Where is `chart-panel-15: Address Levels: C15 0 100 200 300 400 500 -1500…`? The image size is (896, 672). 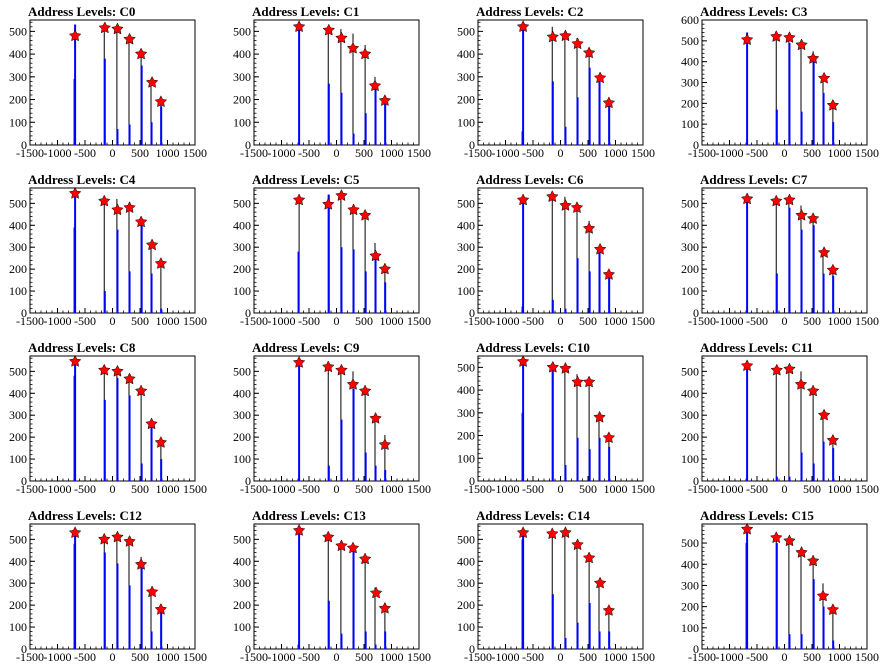
chart-panel-15: Address Levels: C15 0 100 200 300 400 500 -1500… is located at coordinates (780, 586).